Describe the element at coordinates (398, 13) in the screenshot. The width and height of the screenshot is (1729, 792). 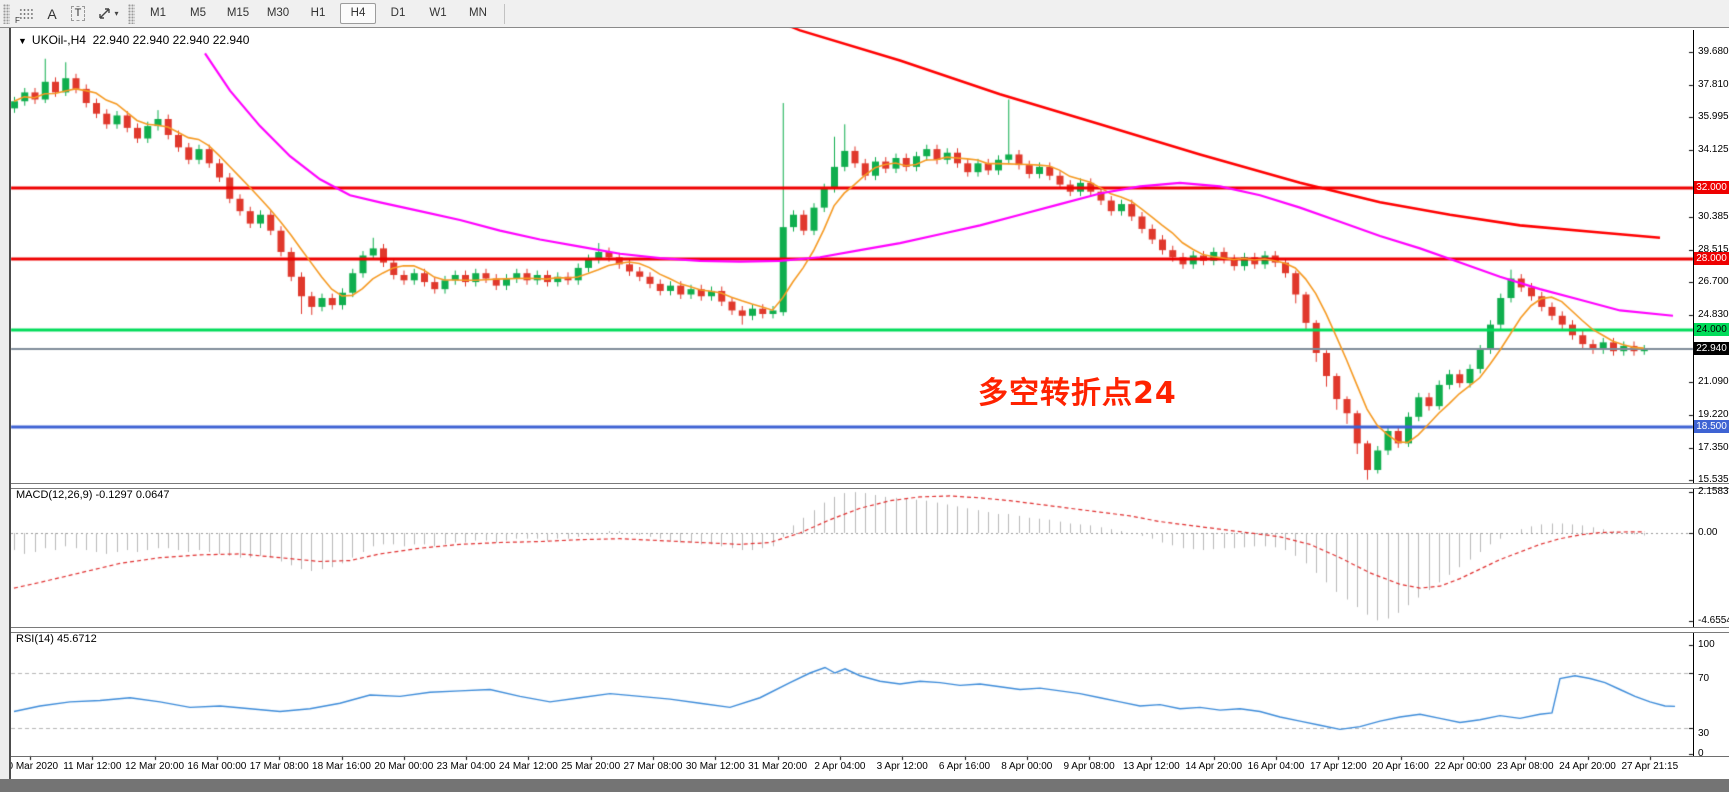
I see `tf-button-d1: D1` at that location.